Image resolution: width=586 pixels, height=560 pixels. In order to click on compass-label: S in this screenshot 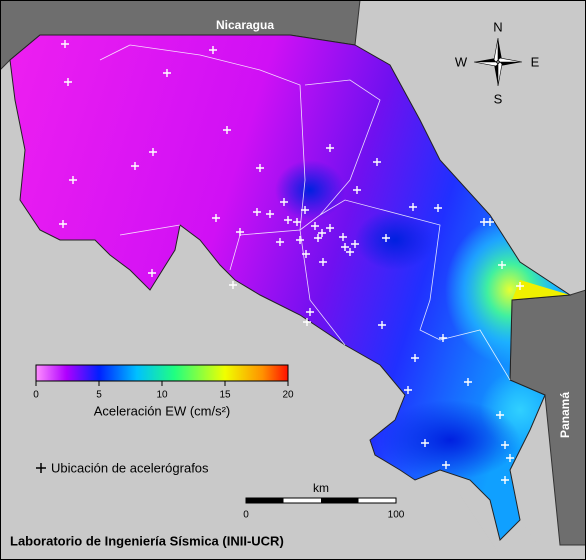, I will do `click(498, 98)`.